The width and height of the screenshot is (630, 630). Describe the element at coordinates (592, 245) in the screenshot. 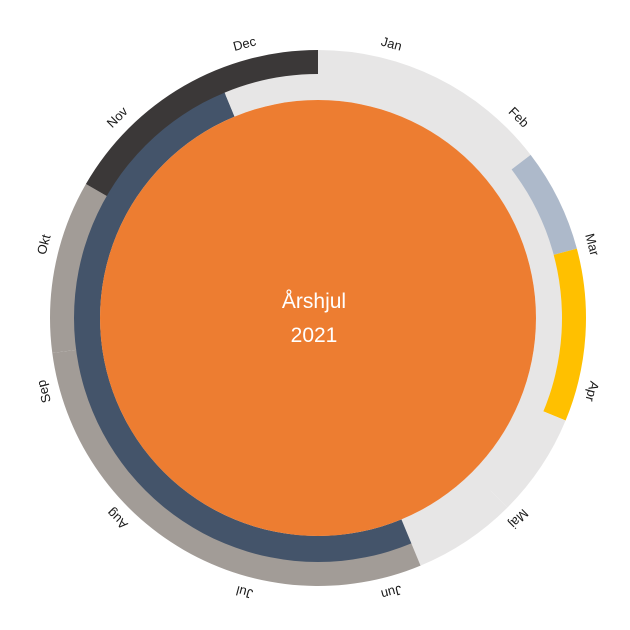

I see `month-label-mar: Mar` at that location.